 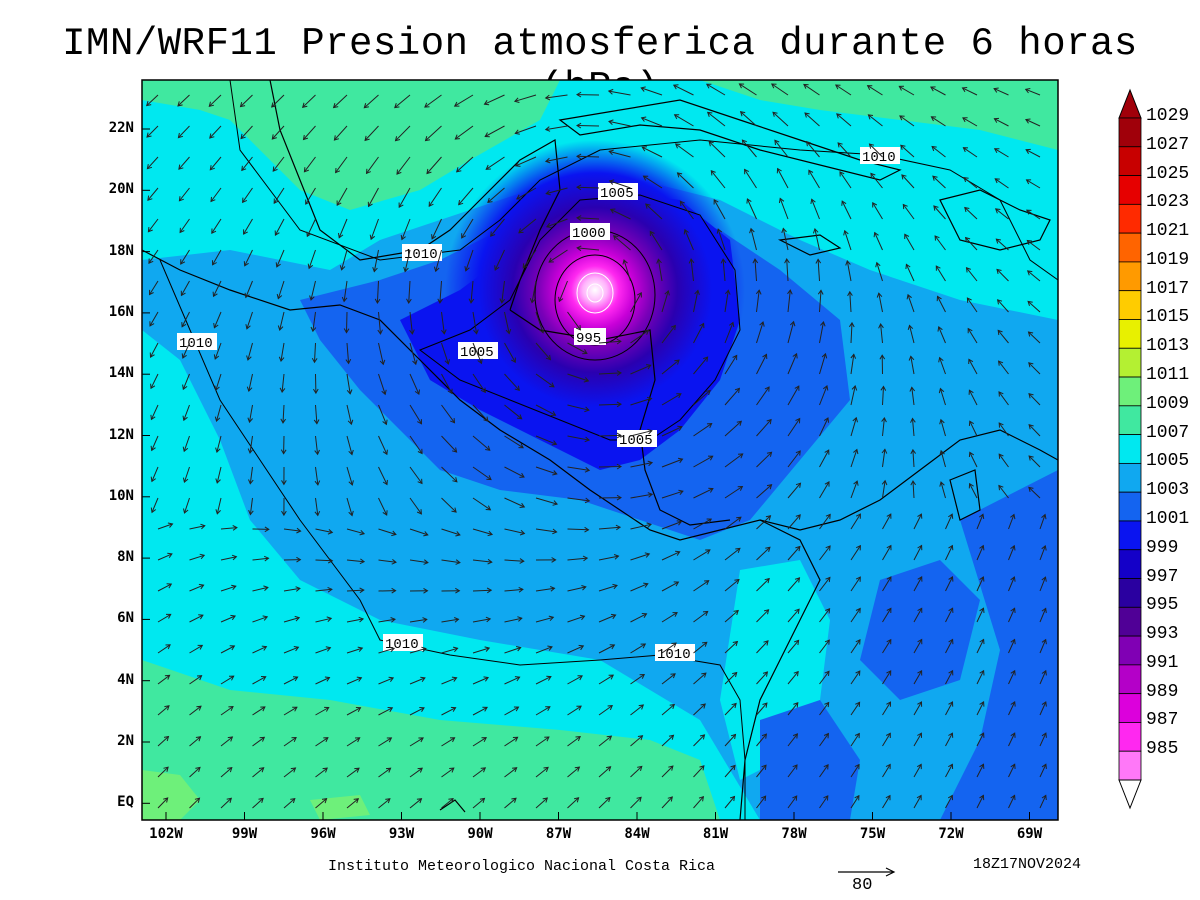 What do you see at coordinates (402, 645) in the screenshot?
I see `svg-text: 1010` at bounding box center [402, 645].